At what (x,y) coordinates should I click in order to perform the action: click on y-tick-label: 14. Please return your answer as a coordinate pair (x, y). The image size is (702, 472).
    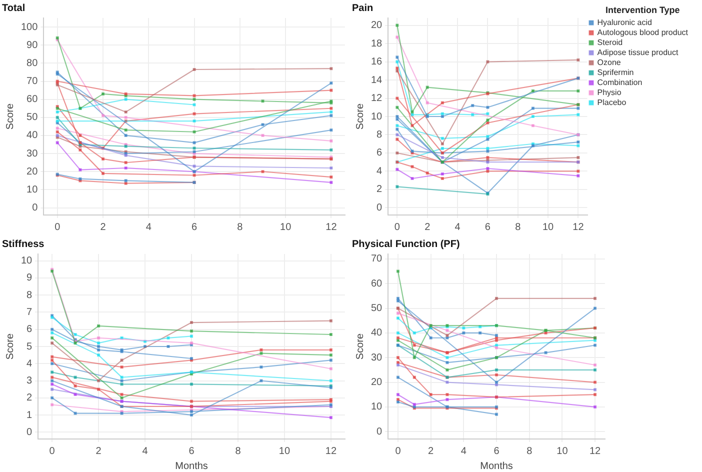
    Looking at the image, I should click on (377, 80).